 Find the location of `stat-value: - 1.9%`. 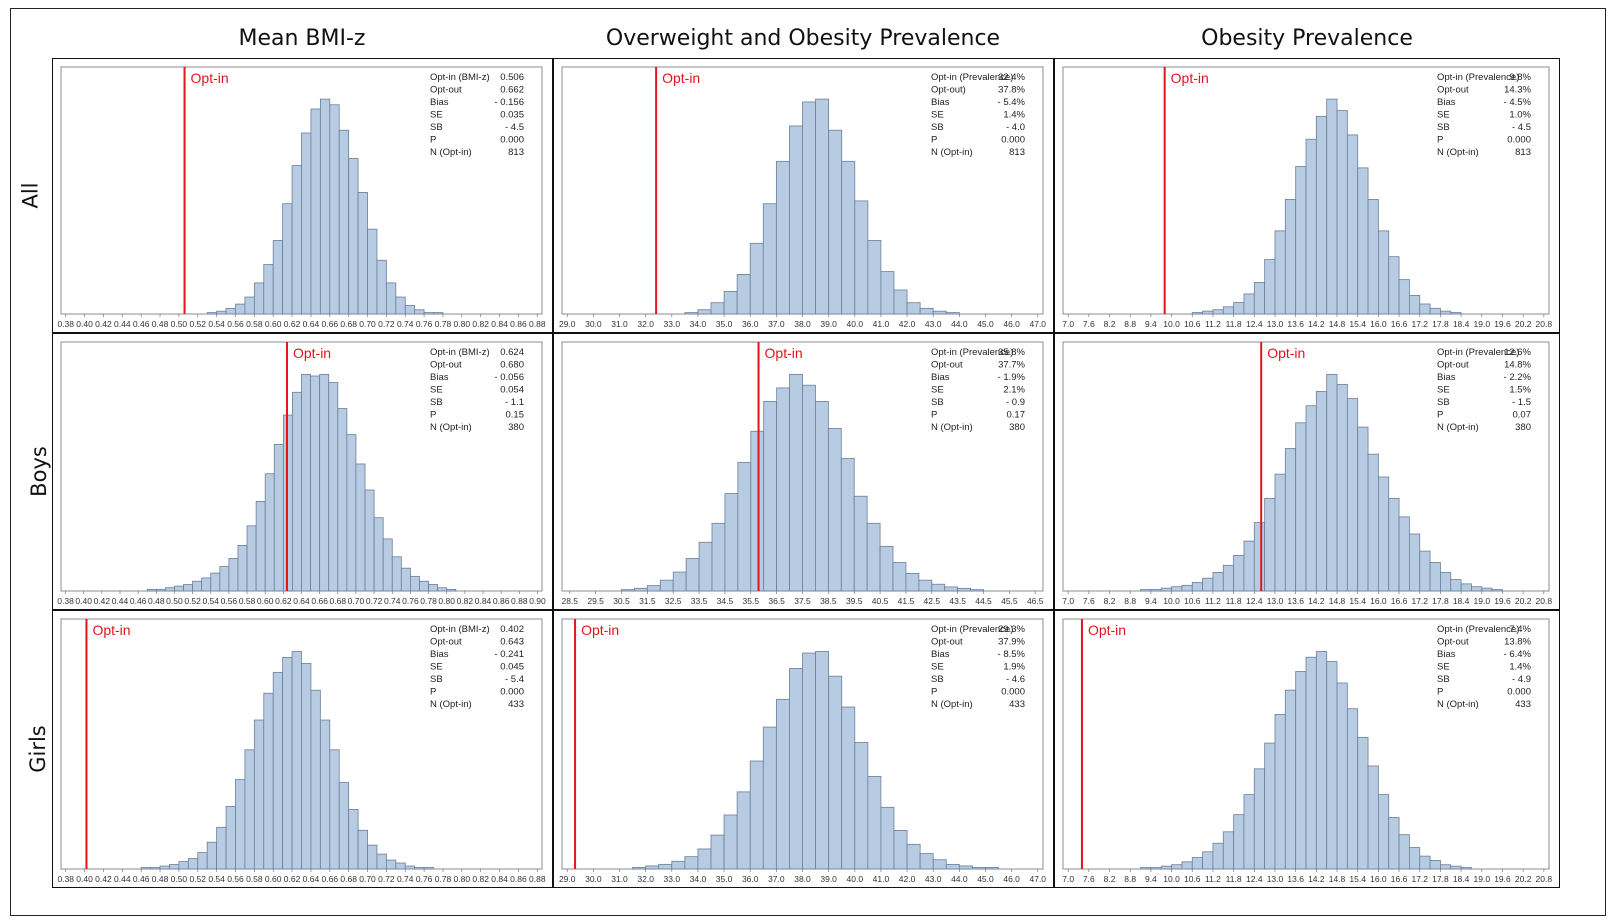

stat-value: - 1.9% is located at coordinates (1012, 377).